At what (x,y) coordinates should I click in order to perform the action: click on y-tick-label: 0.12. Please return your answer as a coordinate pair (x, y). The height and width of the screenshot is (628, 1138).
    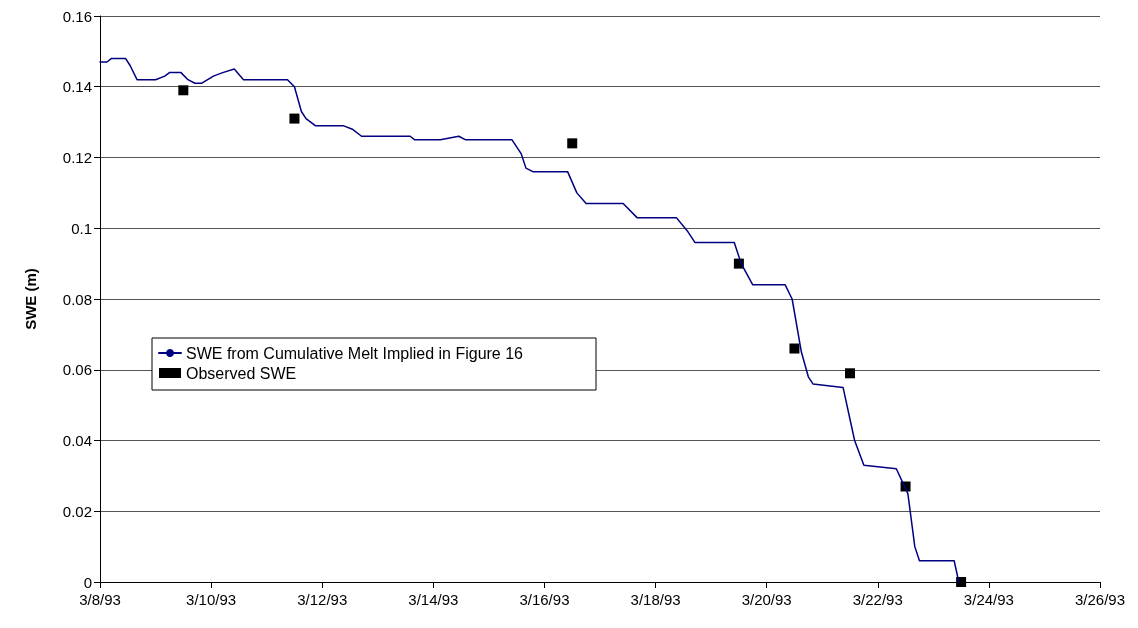
    Looking at the image, I should click on (77, 157).